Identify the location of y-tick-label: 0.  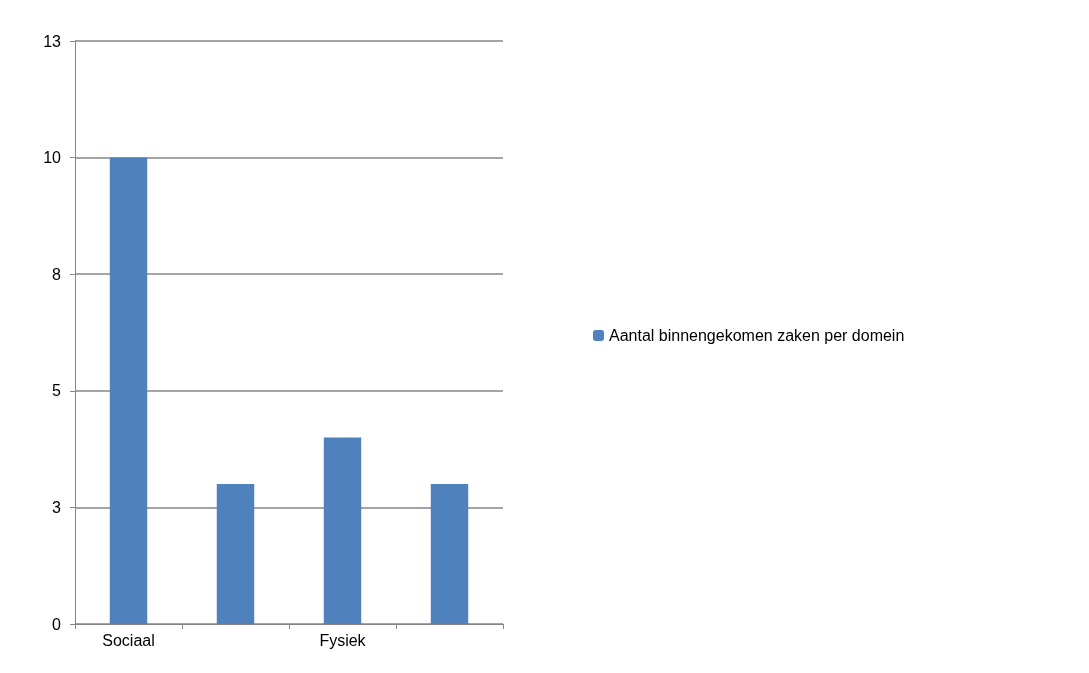
(57, 624).